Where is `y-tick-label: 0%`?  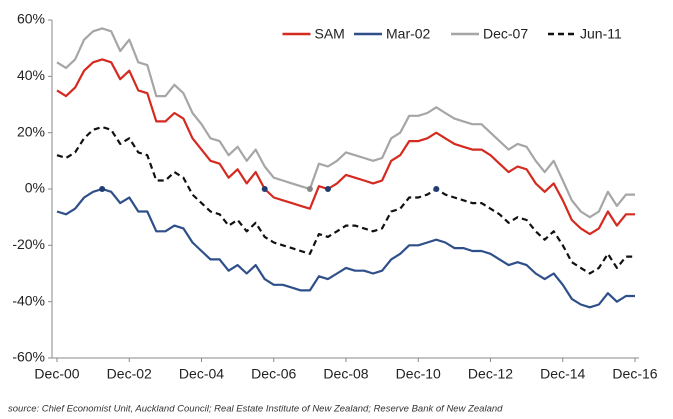 y-tick-label: 0% is located at coordinates (35, 188).